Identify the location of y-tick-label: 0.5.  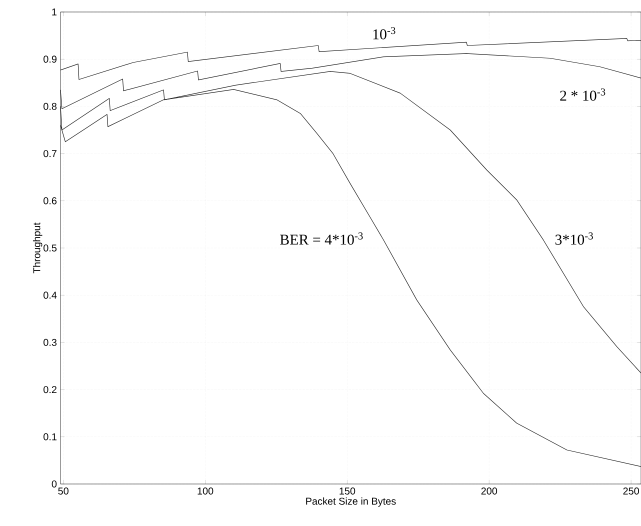
(50, 248).